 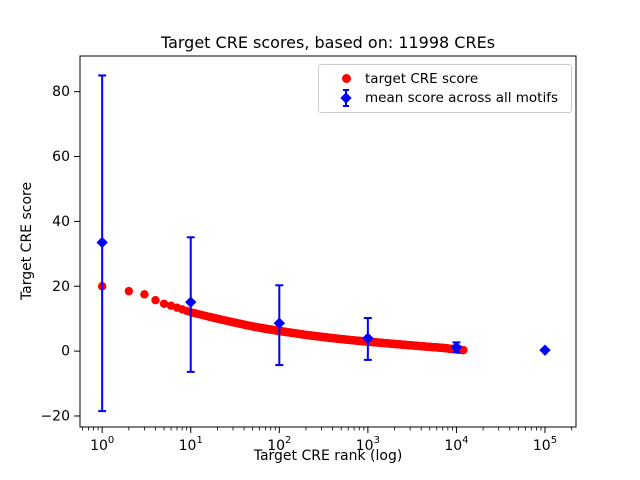 I want to click on legend-item-target-score: target CRE score, so click(x=445, y=78).